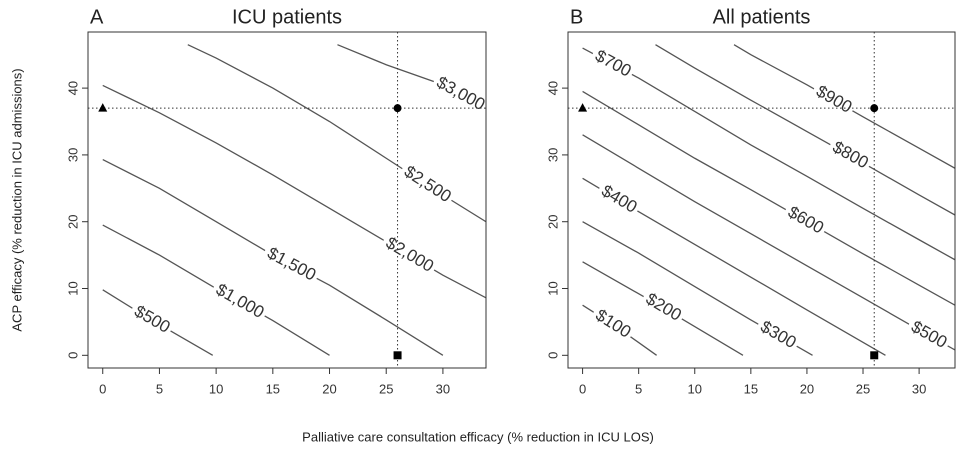 The height and width of the screenshot is (454, 956). I want to click on contour: $2,500, so click(336, 133).